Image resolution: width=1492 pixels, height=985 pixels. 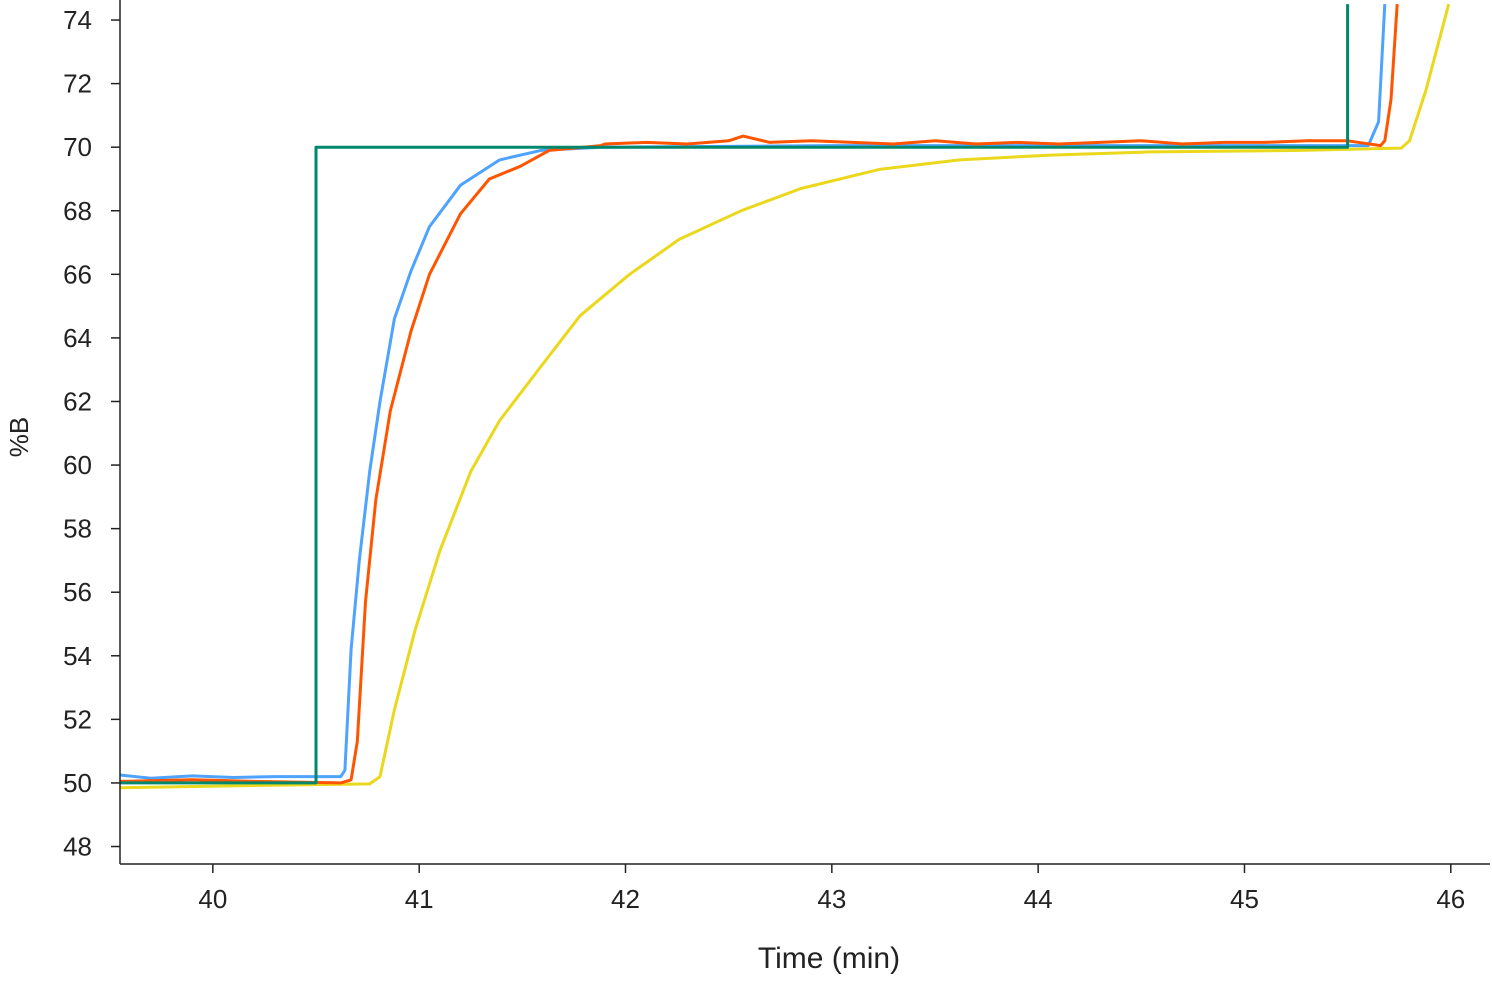 I want to click on x-tick-label: 41, so click(x=419, y=899).